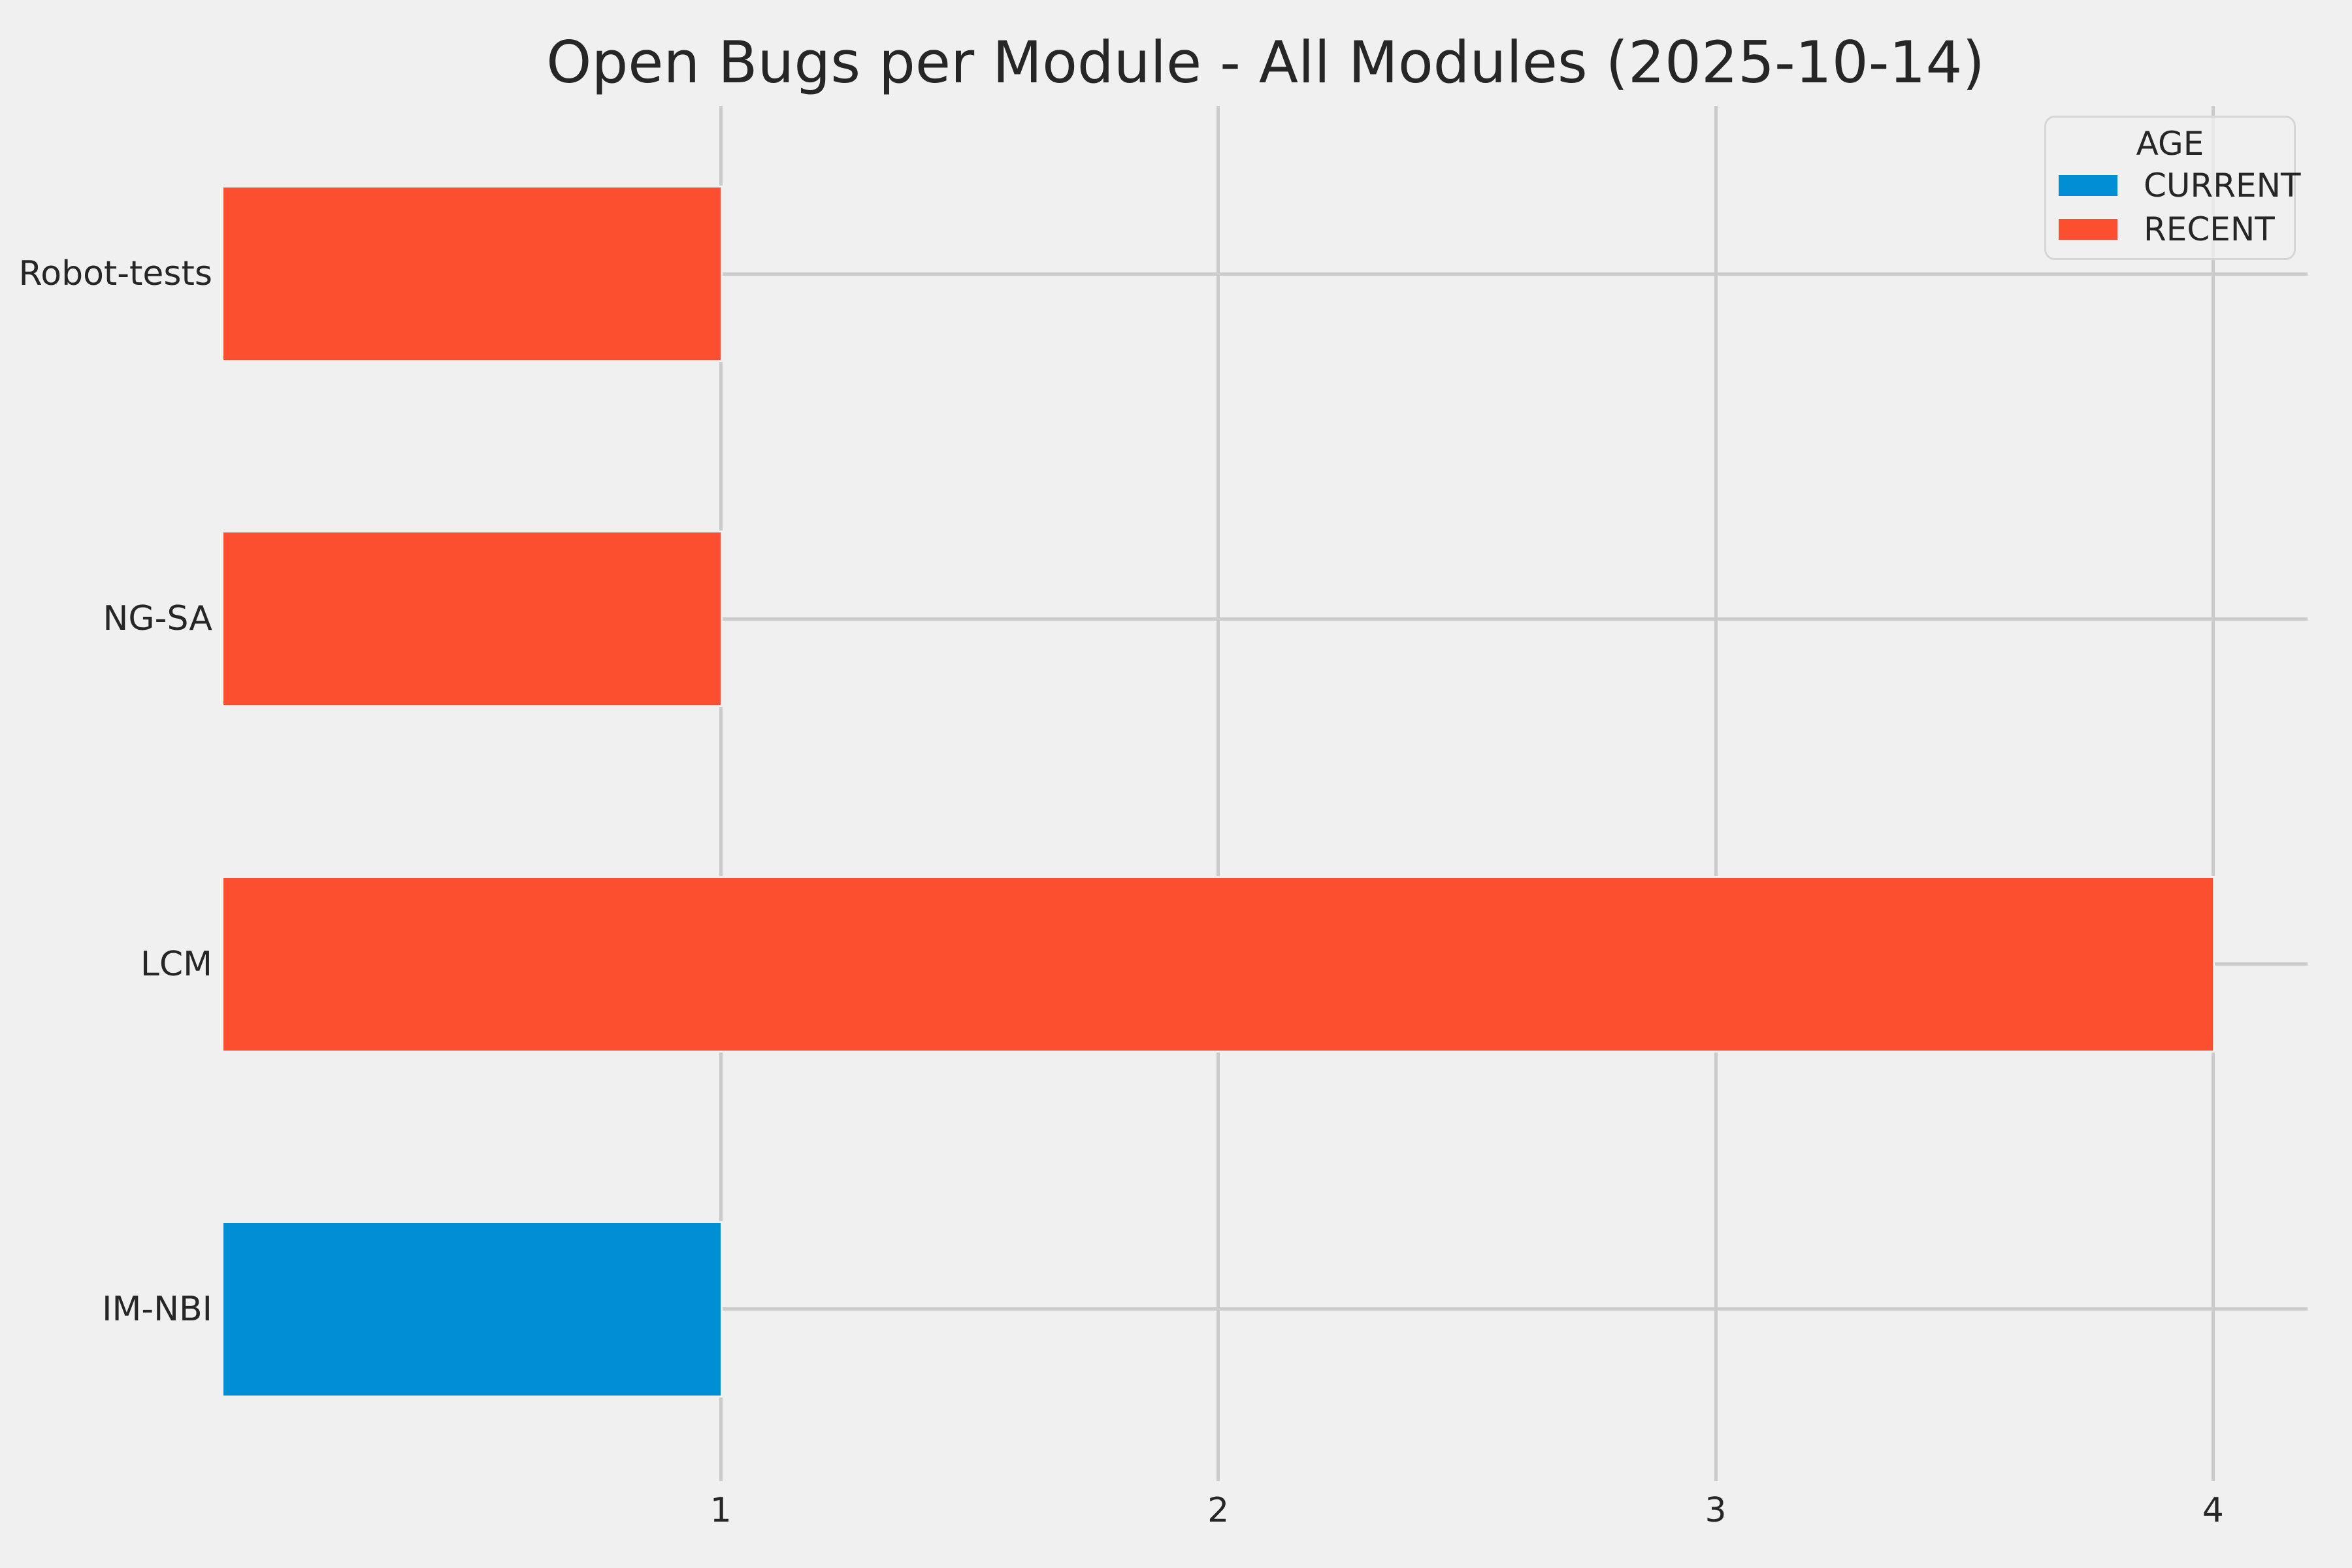 This screenshot has width=2352, height=1568. What do you see at coordinates (1218, 1510) in the screenshot?
I see `x-tick-label-2: 2` at bounding box center [1218, 1510].